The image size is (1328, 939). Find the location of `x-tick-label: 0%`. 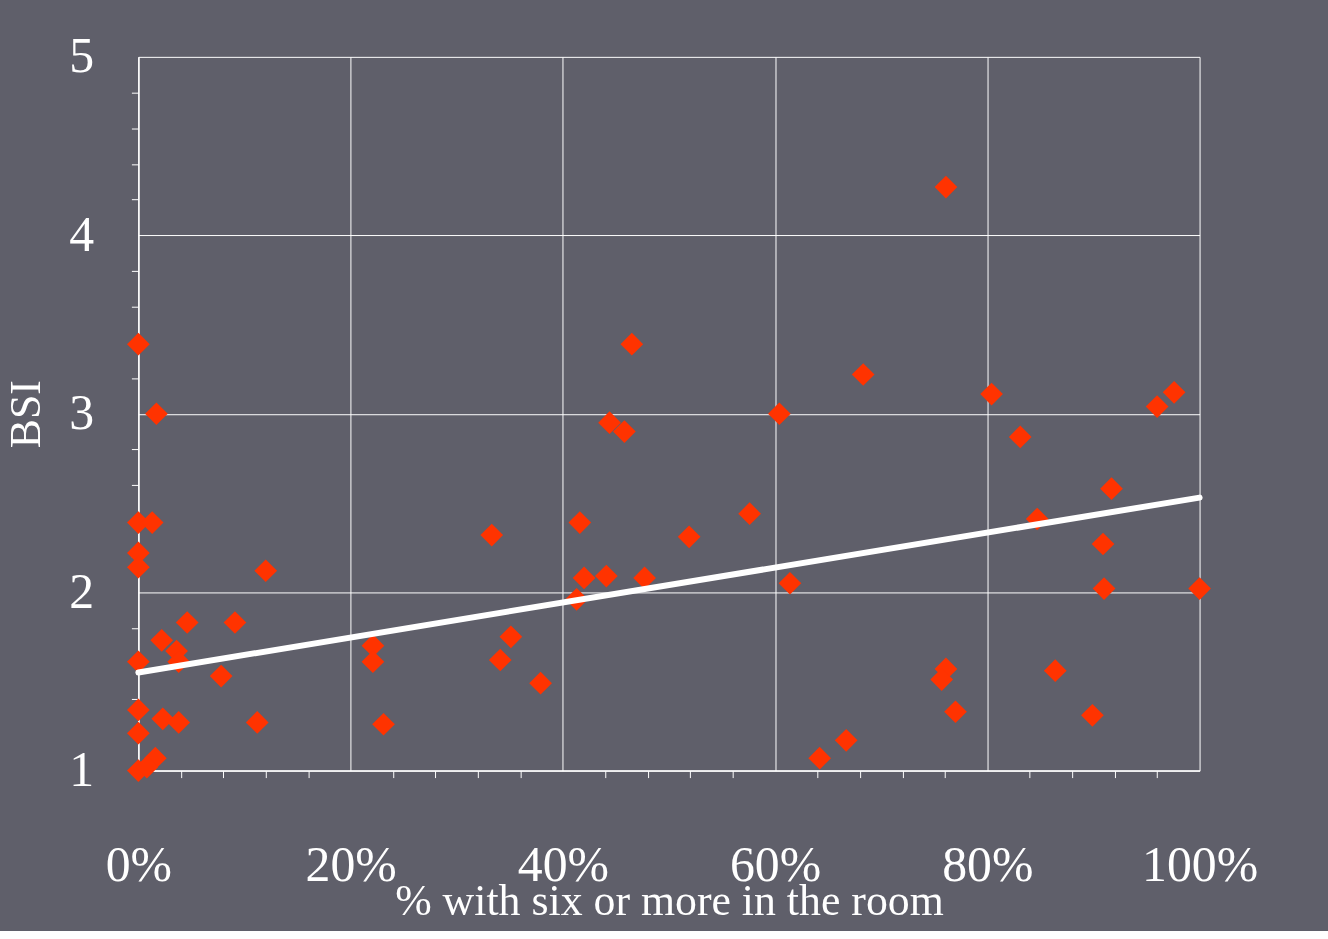

x-tick-label: 0% is located at coordinates (139, 864).